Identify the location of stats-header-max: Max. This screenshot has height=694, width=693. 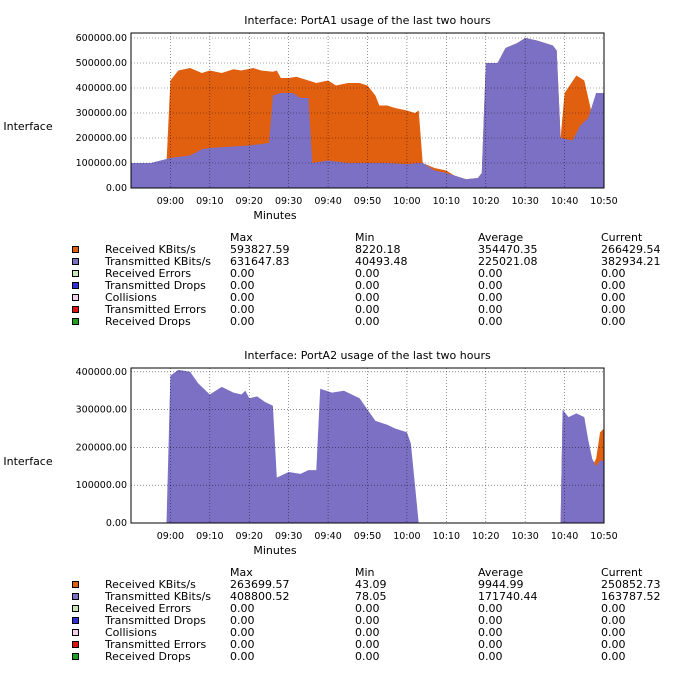
(241, 237).